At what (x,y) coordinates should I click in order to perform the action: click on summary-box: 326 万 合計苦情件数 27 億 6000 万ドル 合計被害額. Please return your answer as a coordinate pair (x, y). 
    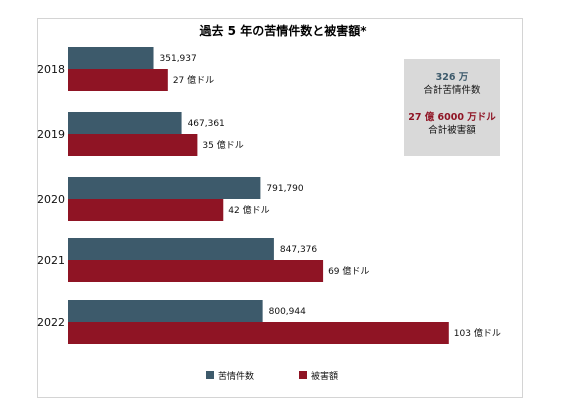
    Looking at the image, I should click on (452, 107).